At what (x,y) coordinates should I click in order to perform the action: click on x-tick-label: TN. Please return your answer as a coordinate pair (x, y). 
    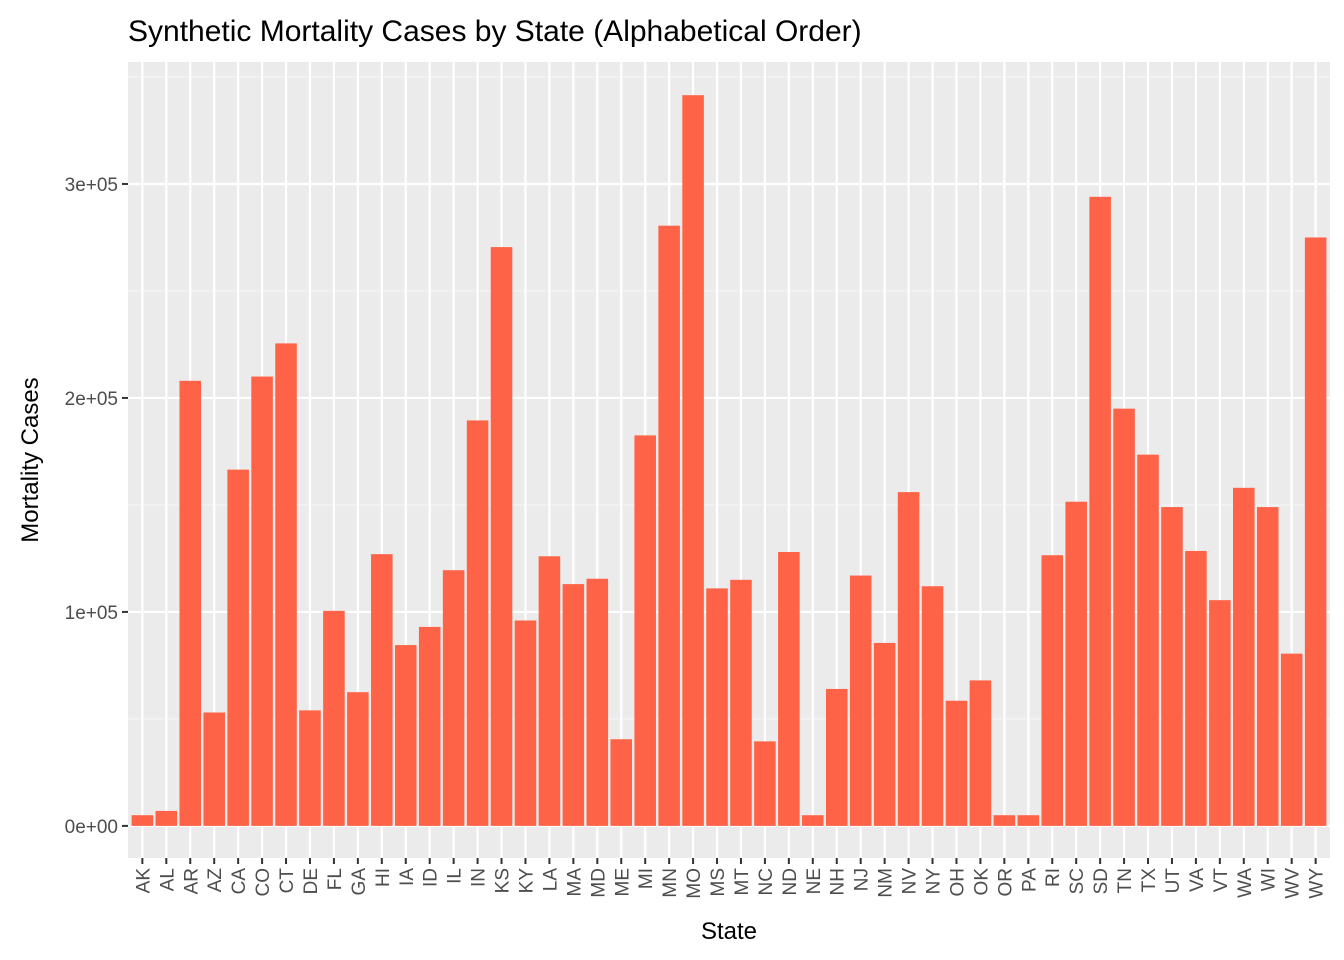
    Looking at the image, I should click on (1125, 880).